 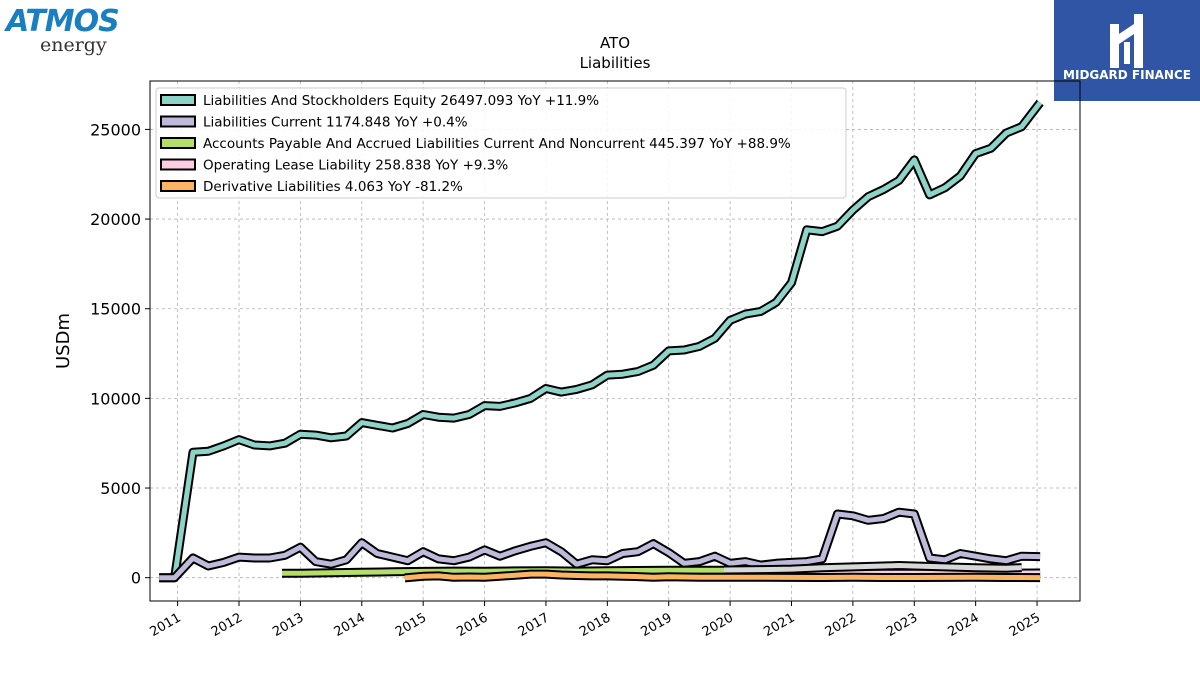 I want to click on x-tick-label: 2020, so click(x=718, y=625).